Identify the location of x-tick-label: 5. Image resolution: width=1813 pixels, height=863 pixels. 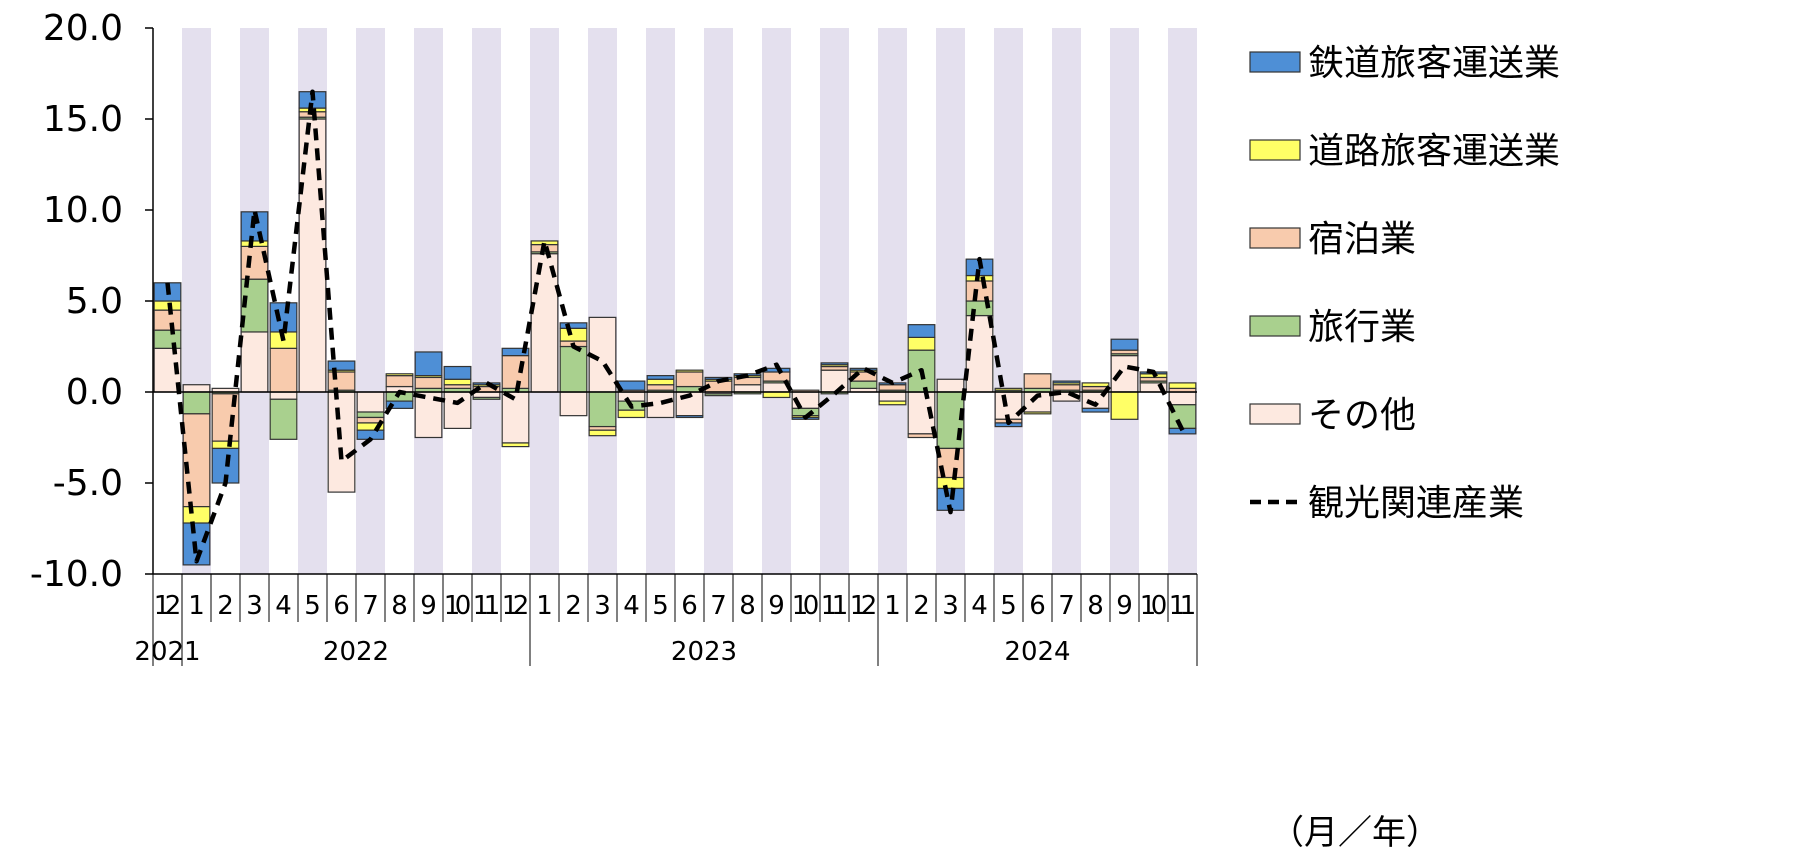
(312, 606).